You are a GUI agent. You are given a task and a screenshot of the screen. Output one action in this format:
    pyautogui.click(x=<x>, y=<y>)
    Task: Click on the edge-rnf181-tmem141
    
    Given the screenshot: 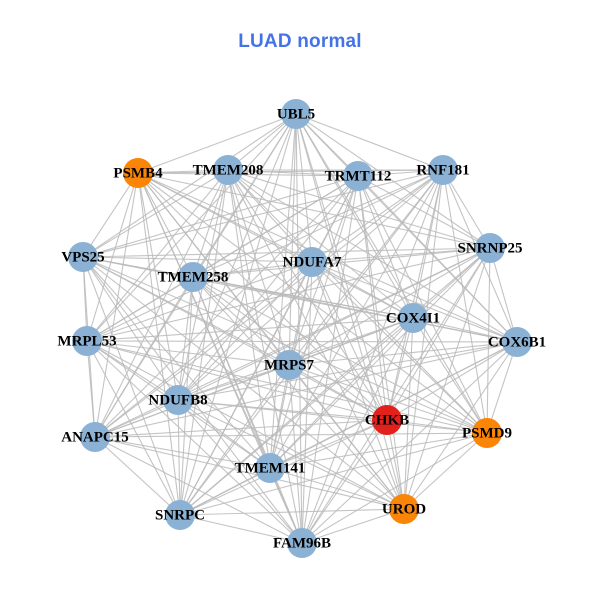 What is the action you would take?
    pyautogui.click(x=356, y=319)
    